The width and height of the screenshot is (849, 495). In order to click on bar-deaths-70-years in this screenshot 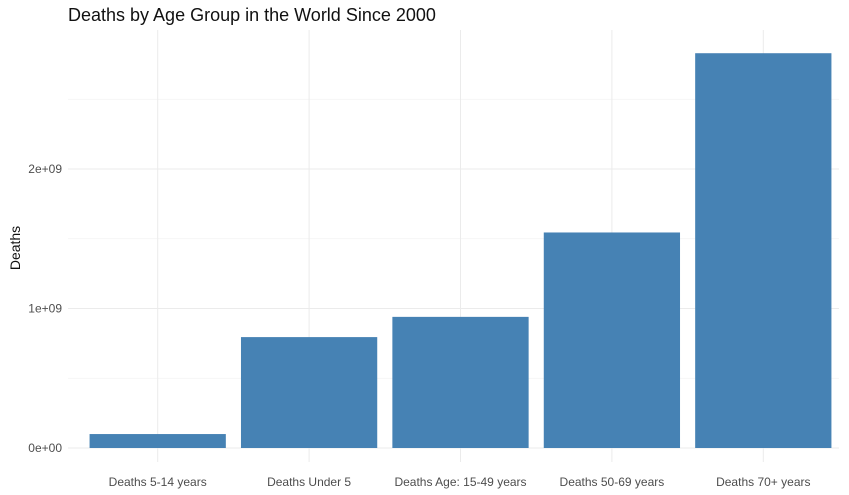, I will do `click(763, 251)`.